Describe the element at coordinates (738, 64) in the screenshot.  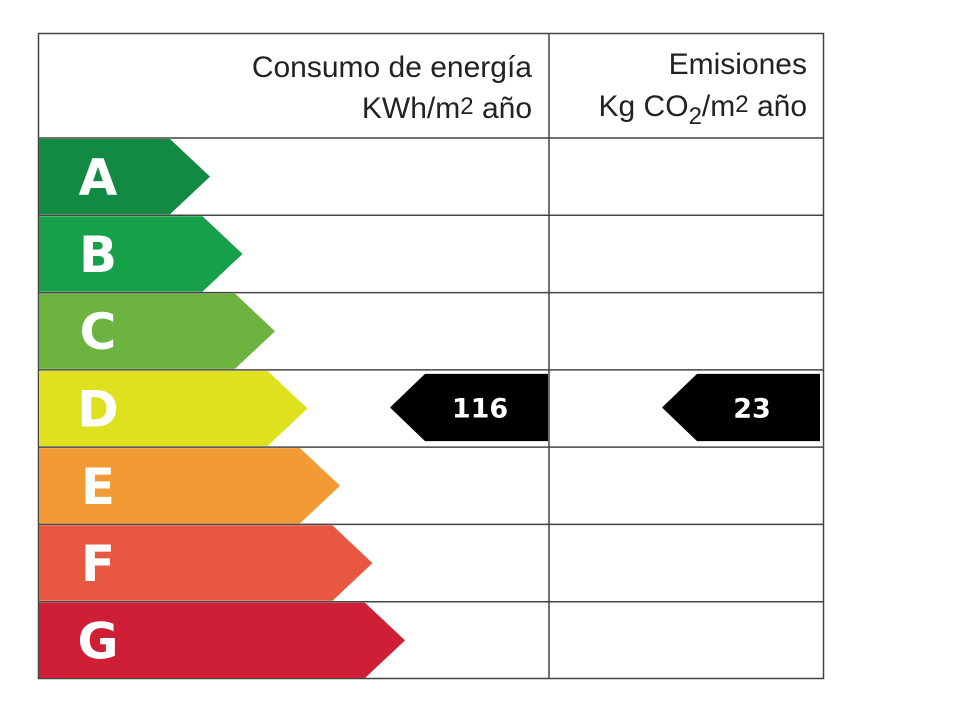
I see `emissions-title: Emisiones` at that location.